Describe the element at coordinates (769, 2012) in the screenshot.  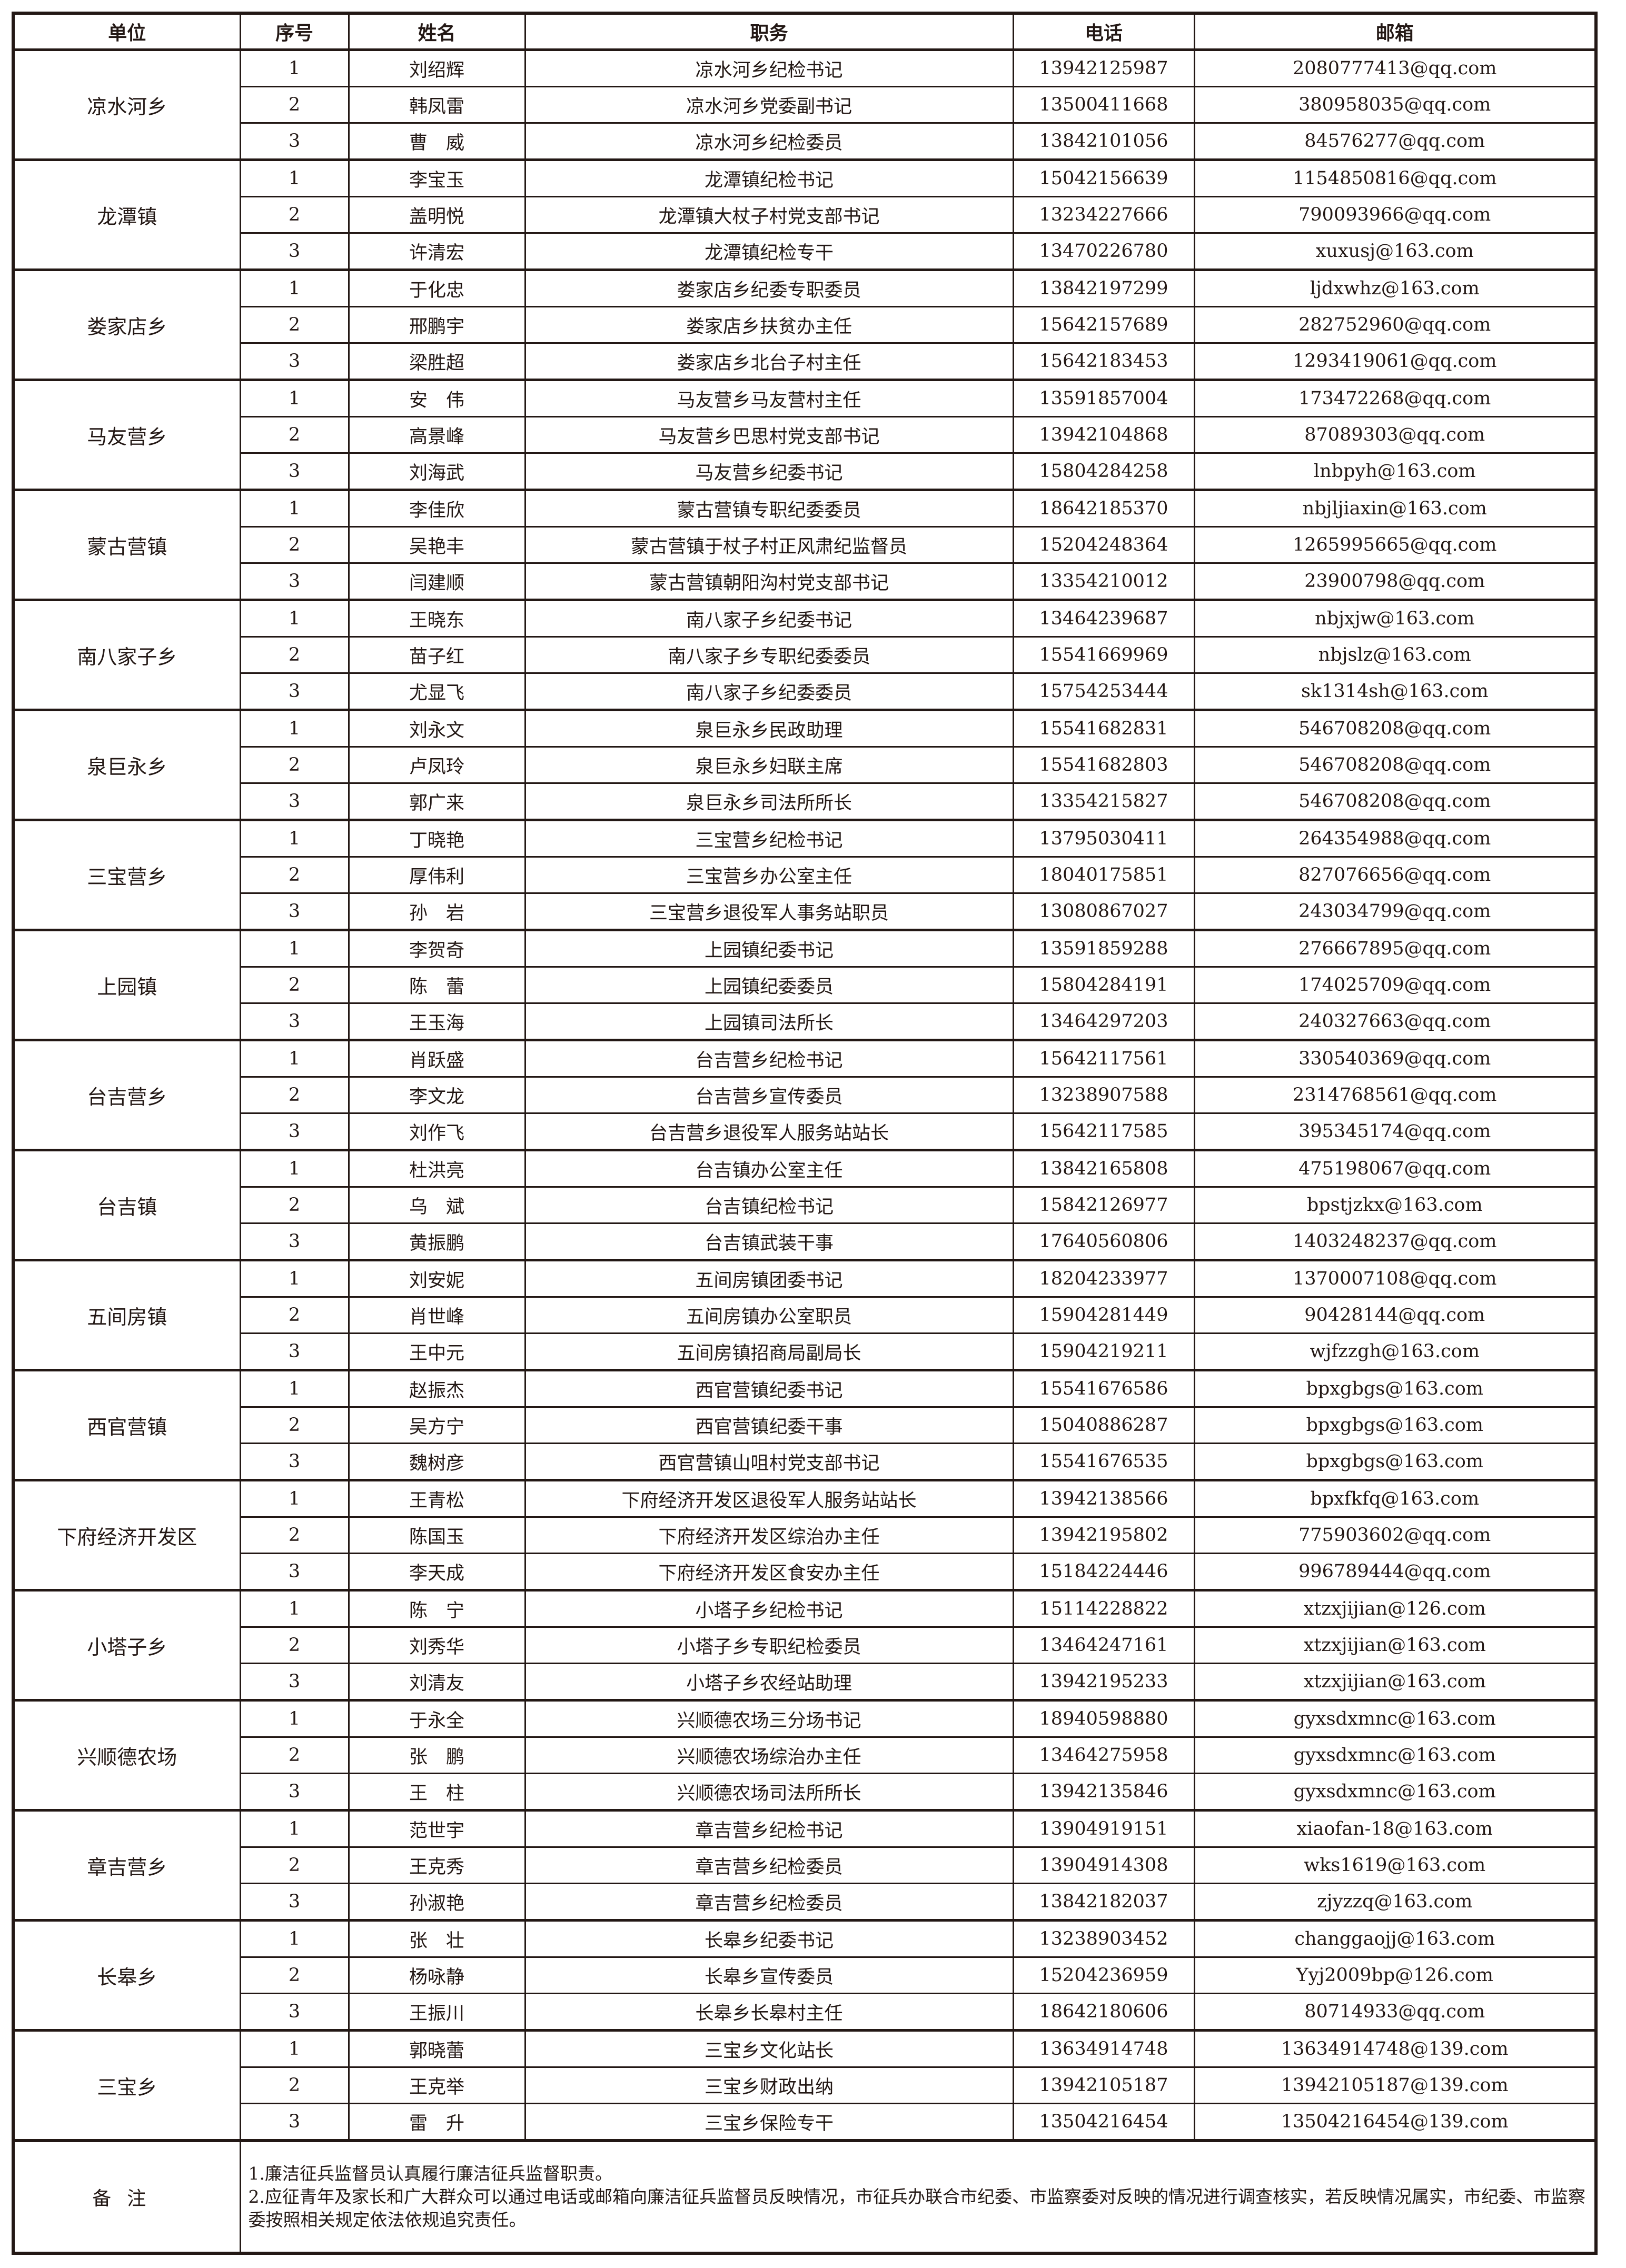
I see `position-cell: 长皋乡长皋村主任` at that location.